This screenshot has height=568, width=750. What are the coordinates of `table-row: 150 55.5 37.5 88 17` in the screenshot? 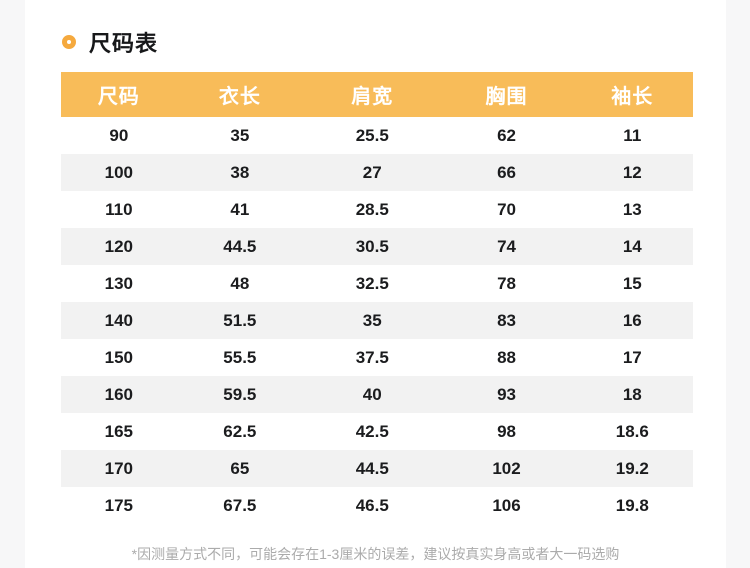 It's located at (377, 357).